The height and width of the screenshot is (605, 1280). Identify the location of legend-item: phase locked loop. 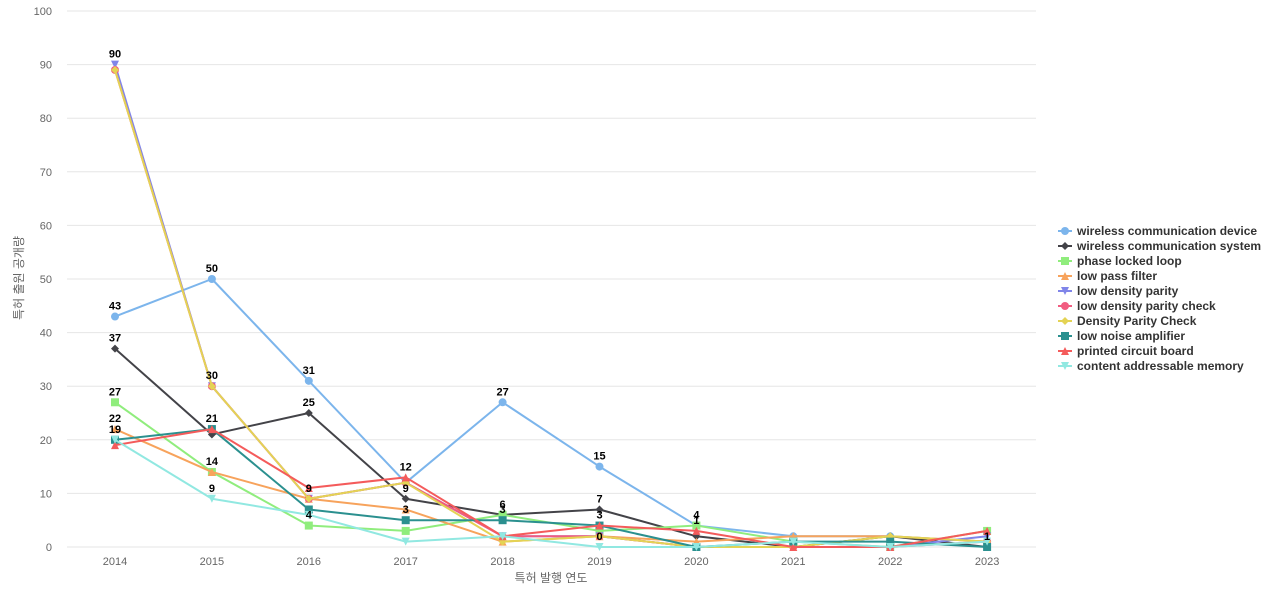
(1120, 261).